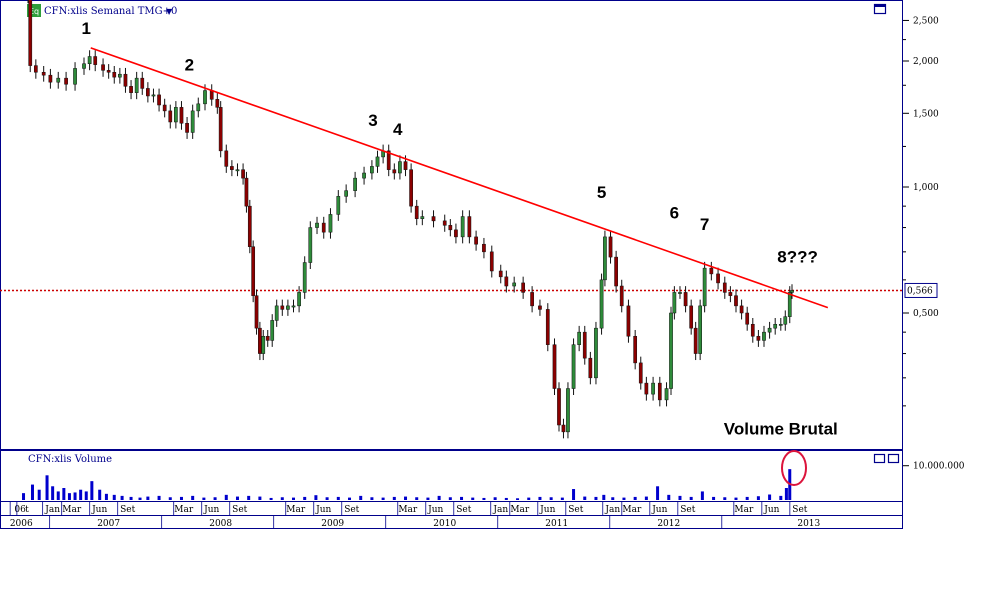 Image resolution: width=987 pixels, height=612 pixels. Describe the element at coordinates (939, 467) in the screenshot. I see `volume-axis-label: 10.000.000` at that location.